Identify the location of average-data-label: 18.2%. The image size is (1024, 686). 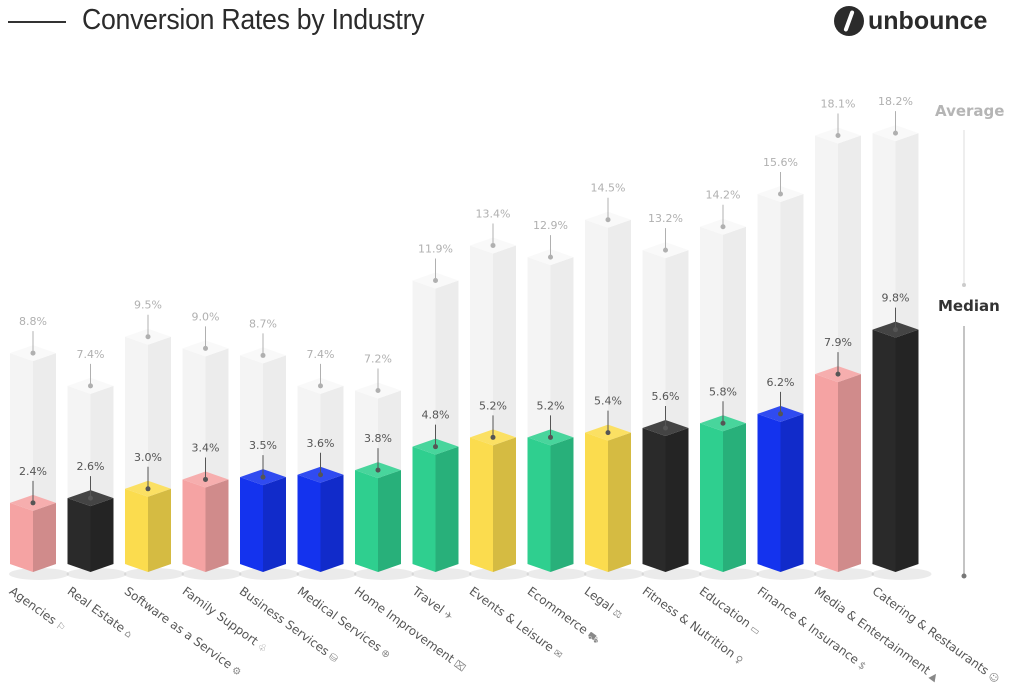
(895, 101).